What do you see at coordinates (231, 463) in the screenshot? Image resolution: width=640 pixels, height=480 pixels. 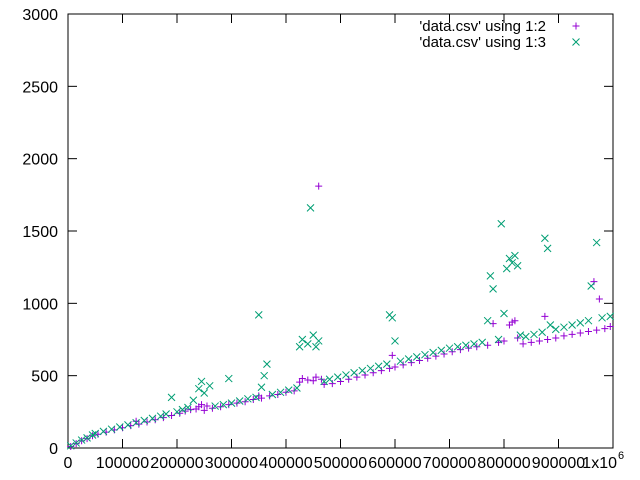 I see `x-tick-label: 300000` at bounding box center [231, 463].